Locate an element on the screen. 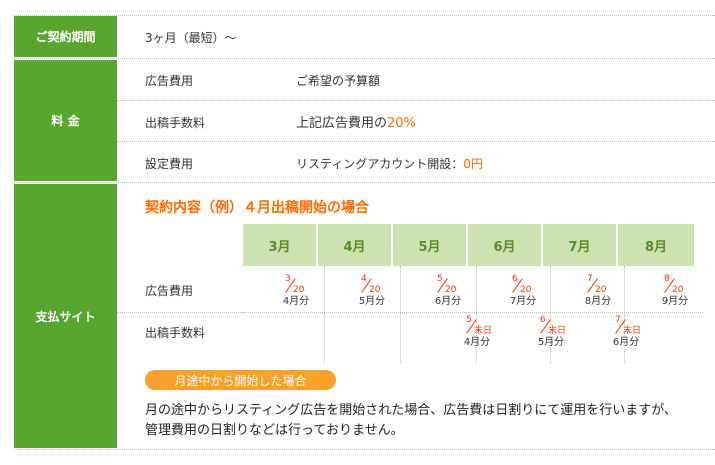  fee-value-setup: リスティングアカウント開設：0円 is located at coordinates (389, 164).